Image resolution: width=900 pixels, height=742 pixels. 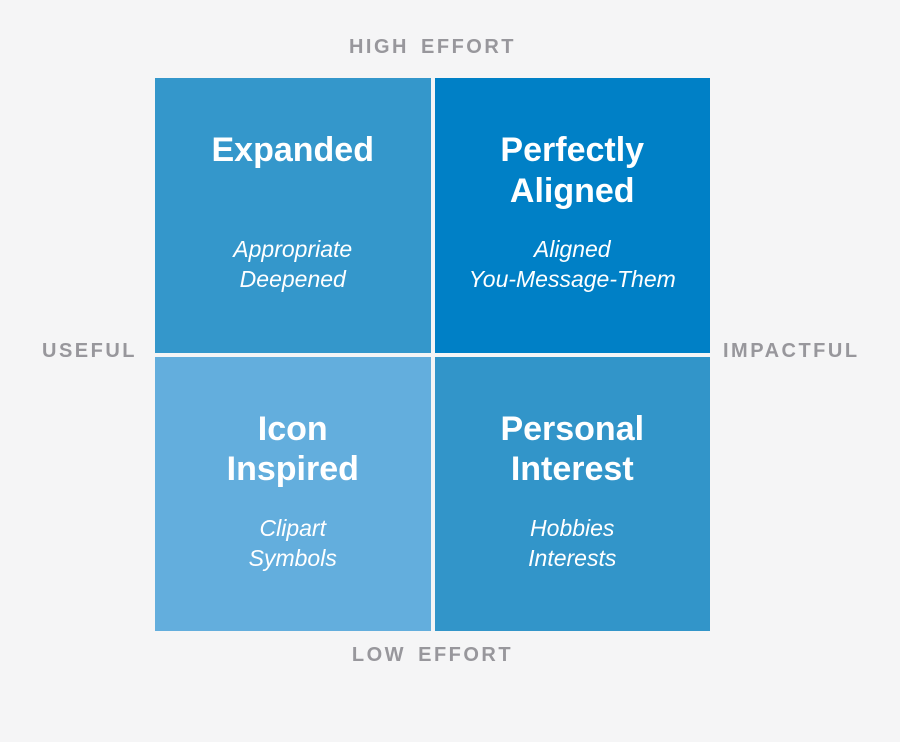 What do you see at coordinates (293, 215) in the screenshot?
I see `quadrant-expanded: Expanded Appropriate Deepened` at bounding box center [293, 215].